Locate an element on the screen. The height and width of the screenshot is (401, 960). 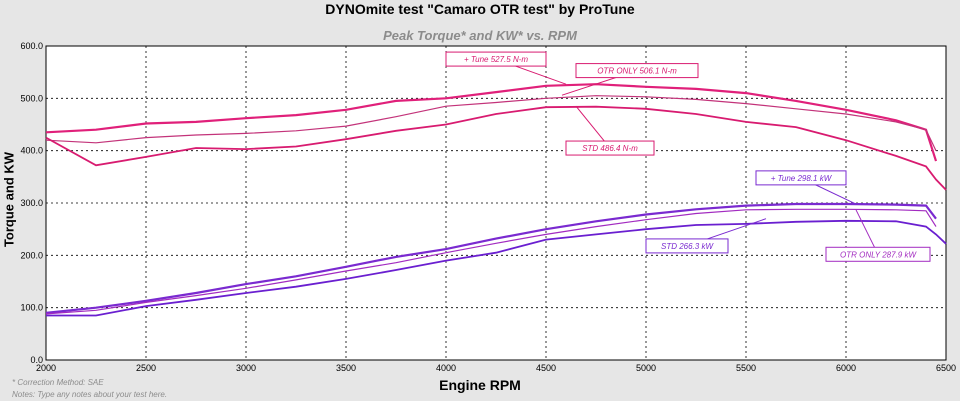
correction-note: * Correction Method: SAE is located at coordinates (58, 382).